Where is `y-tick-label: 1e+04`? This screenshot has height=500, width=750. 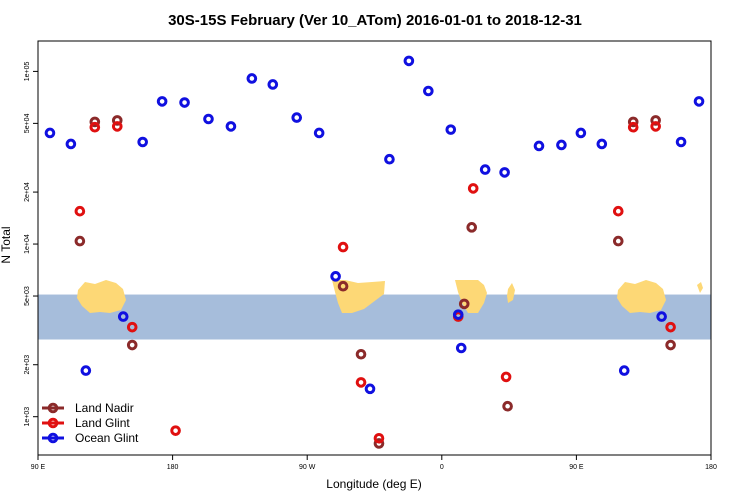
y-tick-label: 1e+04 is located at coordinates (27, 244).